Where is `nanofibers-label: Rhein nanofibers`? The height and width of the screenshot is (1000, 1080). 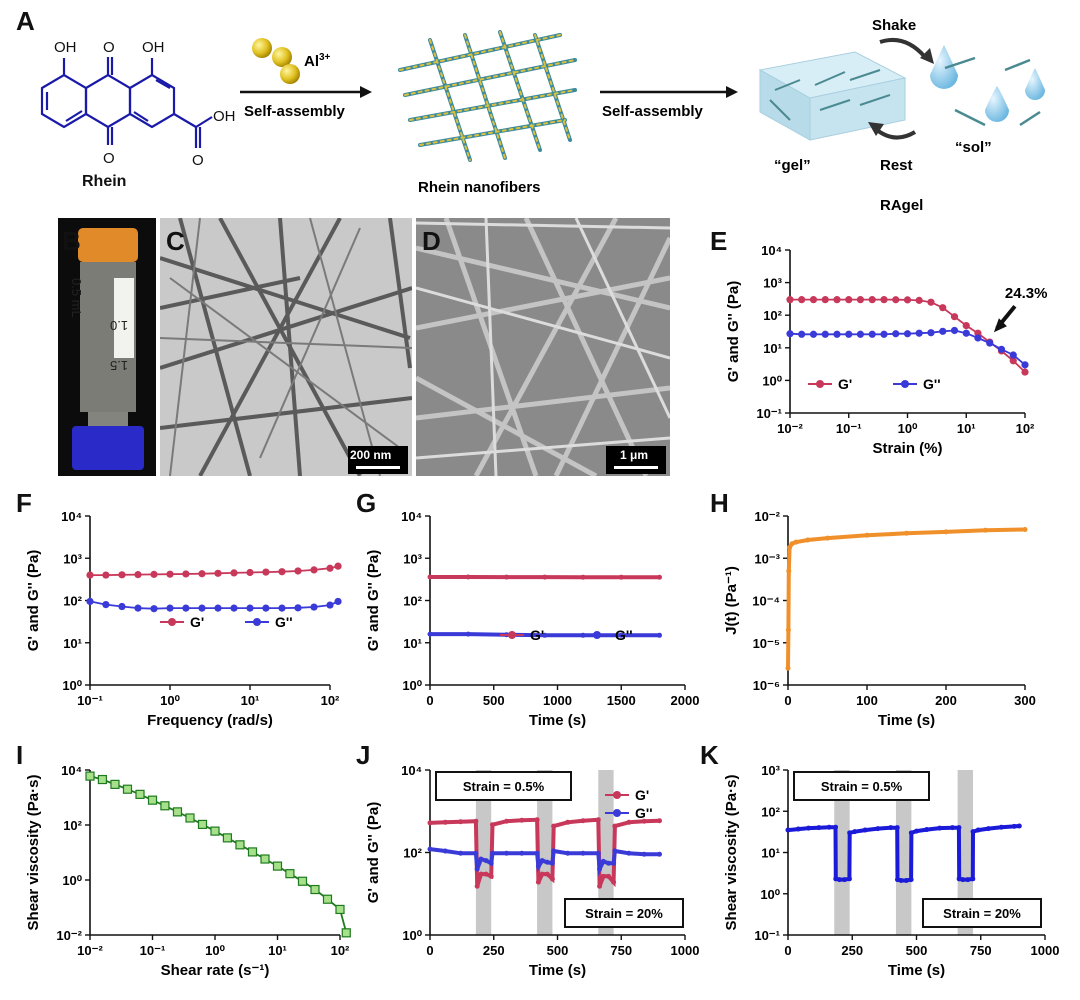 nanofibers-label: Rhein nanofibers is located at coordinates (479, 187).